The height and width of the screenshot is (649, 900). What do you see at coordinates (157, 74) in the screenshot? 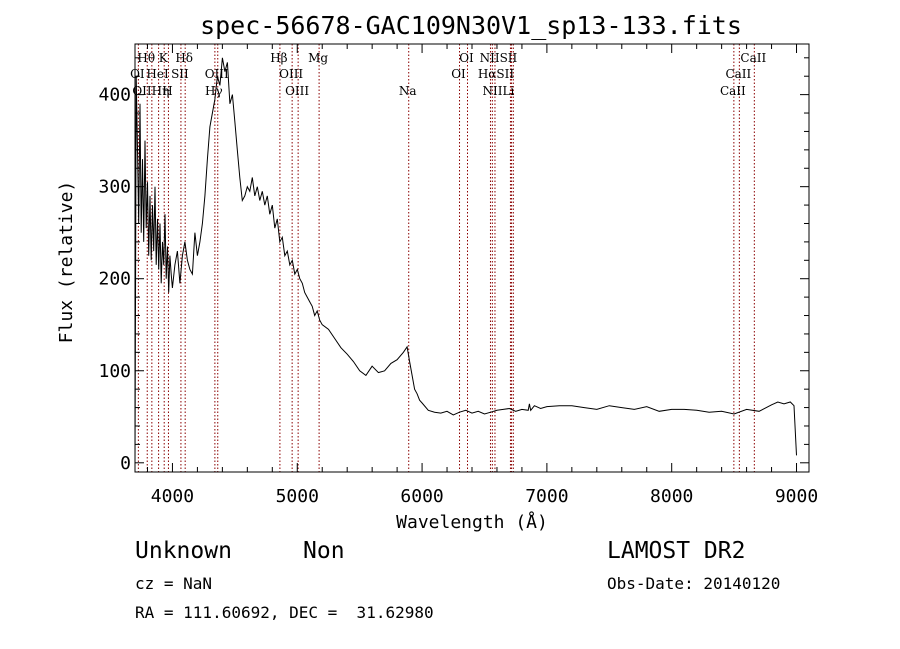
I see `line-marker-label: HeI` at bounding box center [157, 74].